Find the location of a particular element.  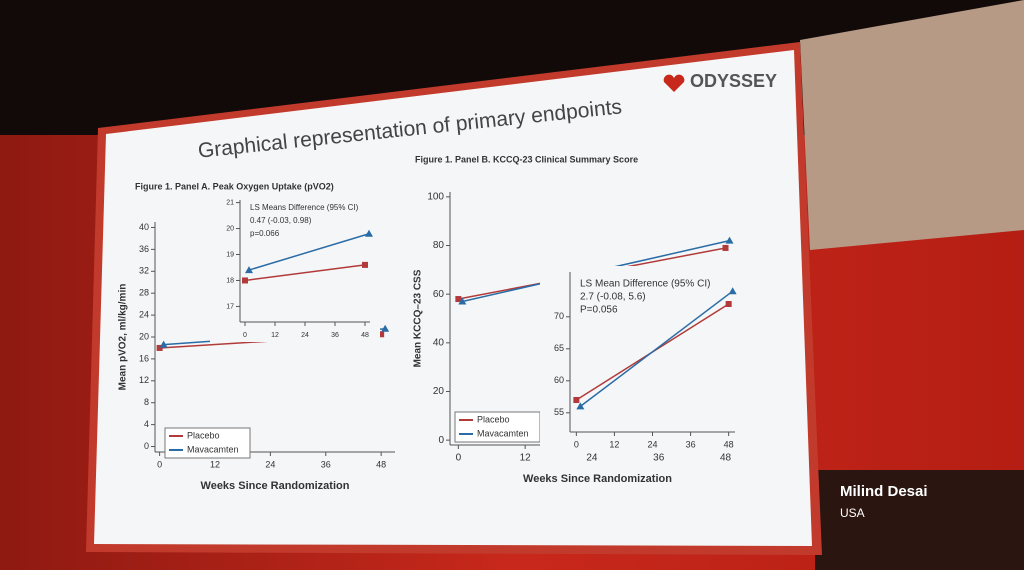

y-axis-label: Mean pVO2, ml/kg/min is located at coordinates (123, 337).